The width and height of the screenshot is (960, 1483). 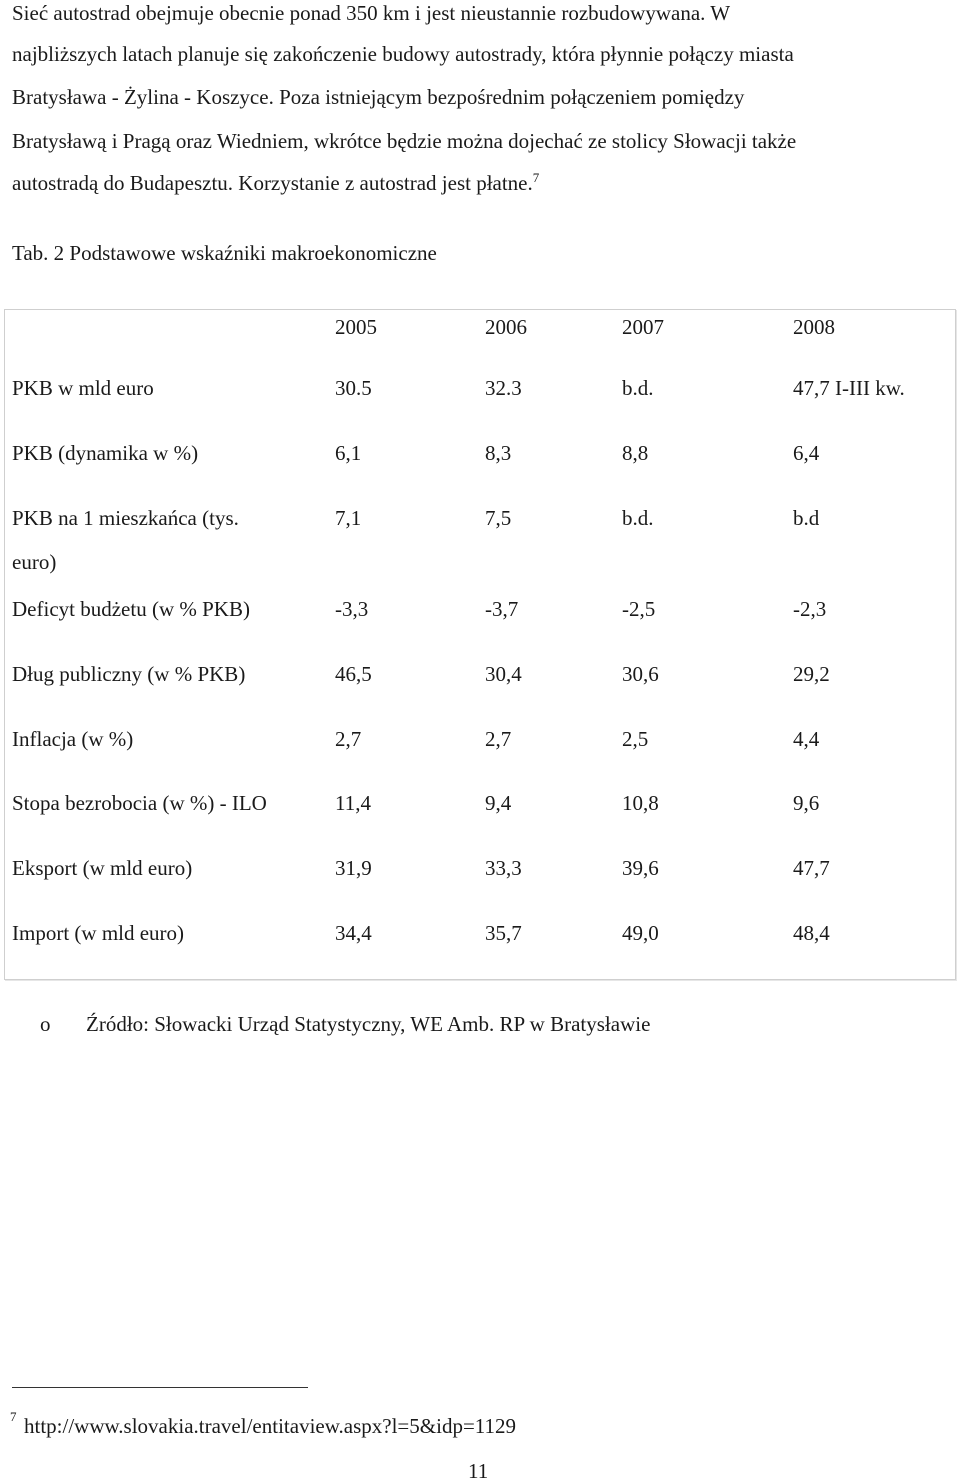 What do you see at coordinates (83, 388) in the screenshot?
I see `row-label: PKB w mld euro` at bounding box center [83, 388].